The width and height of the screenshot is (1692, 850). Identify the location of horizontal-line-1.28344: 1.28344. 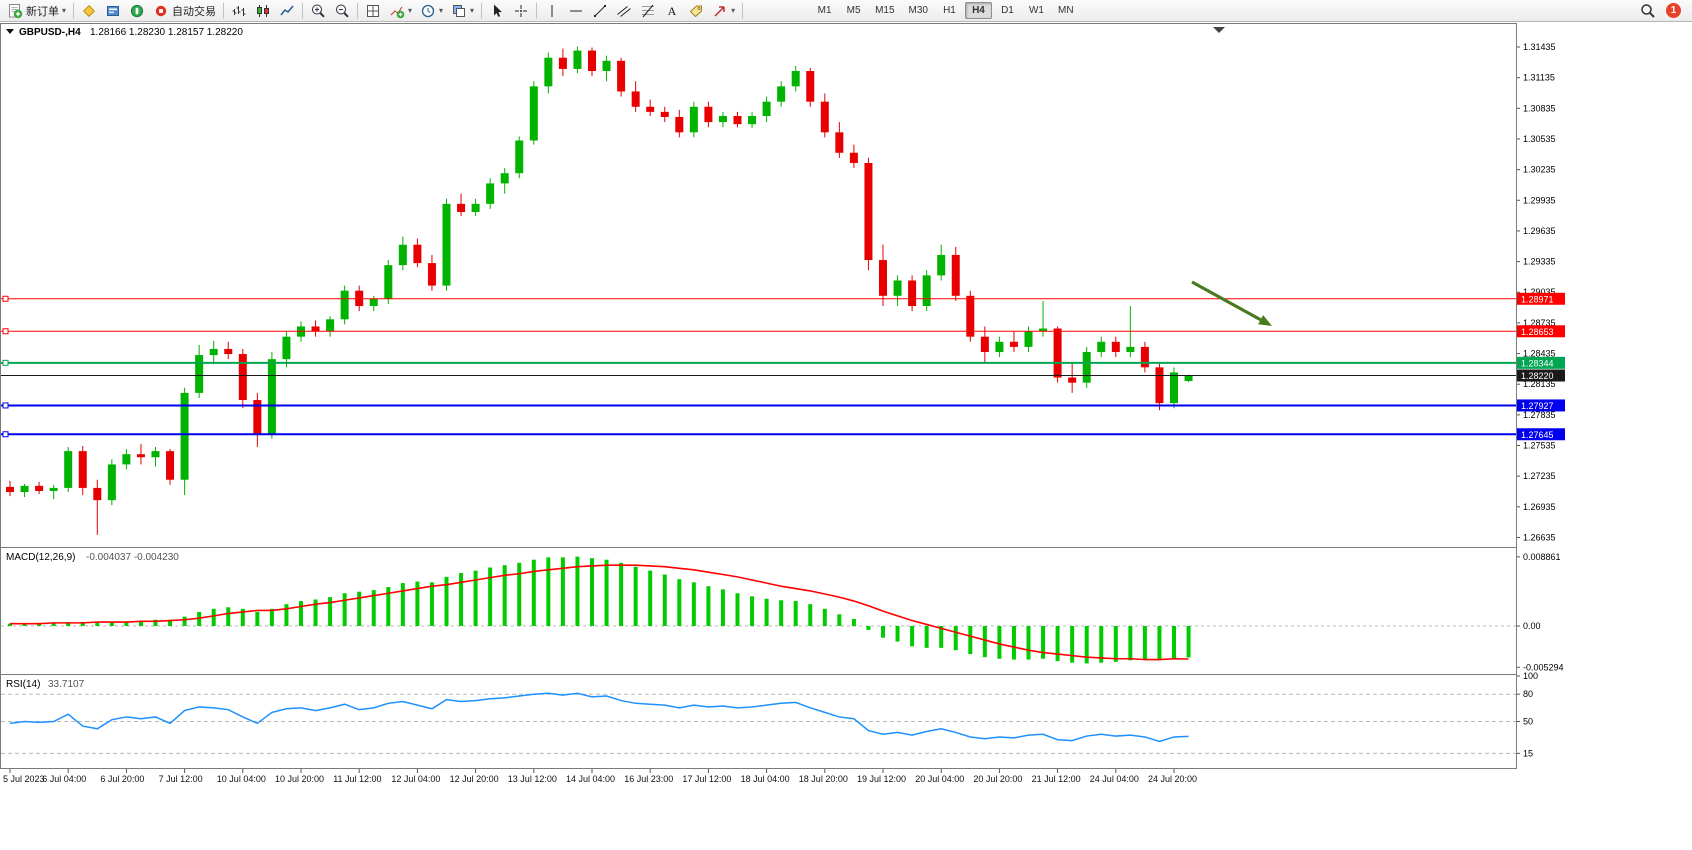
(783, 362).